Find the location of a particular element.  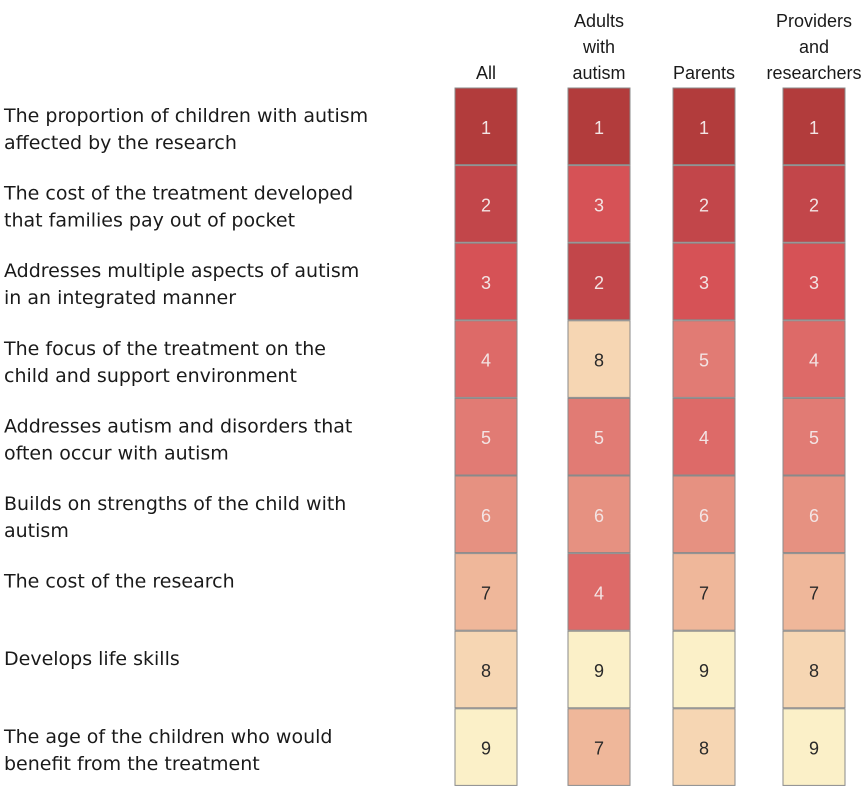

row-label-line: The age of the children who would is located at coordinates (167, 737).